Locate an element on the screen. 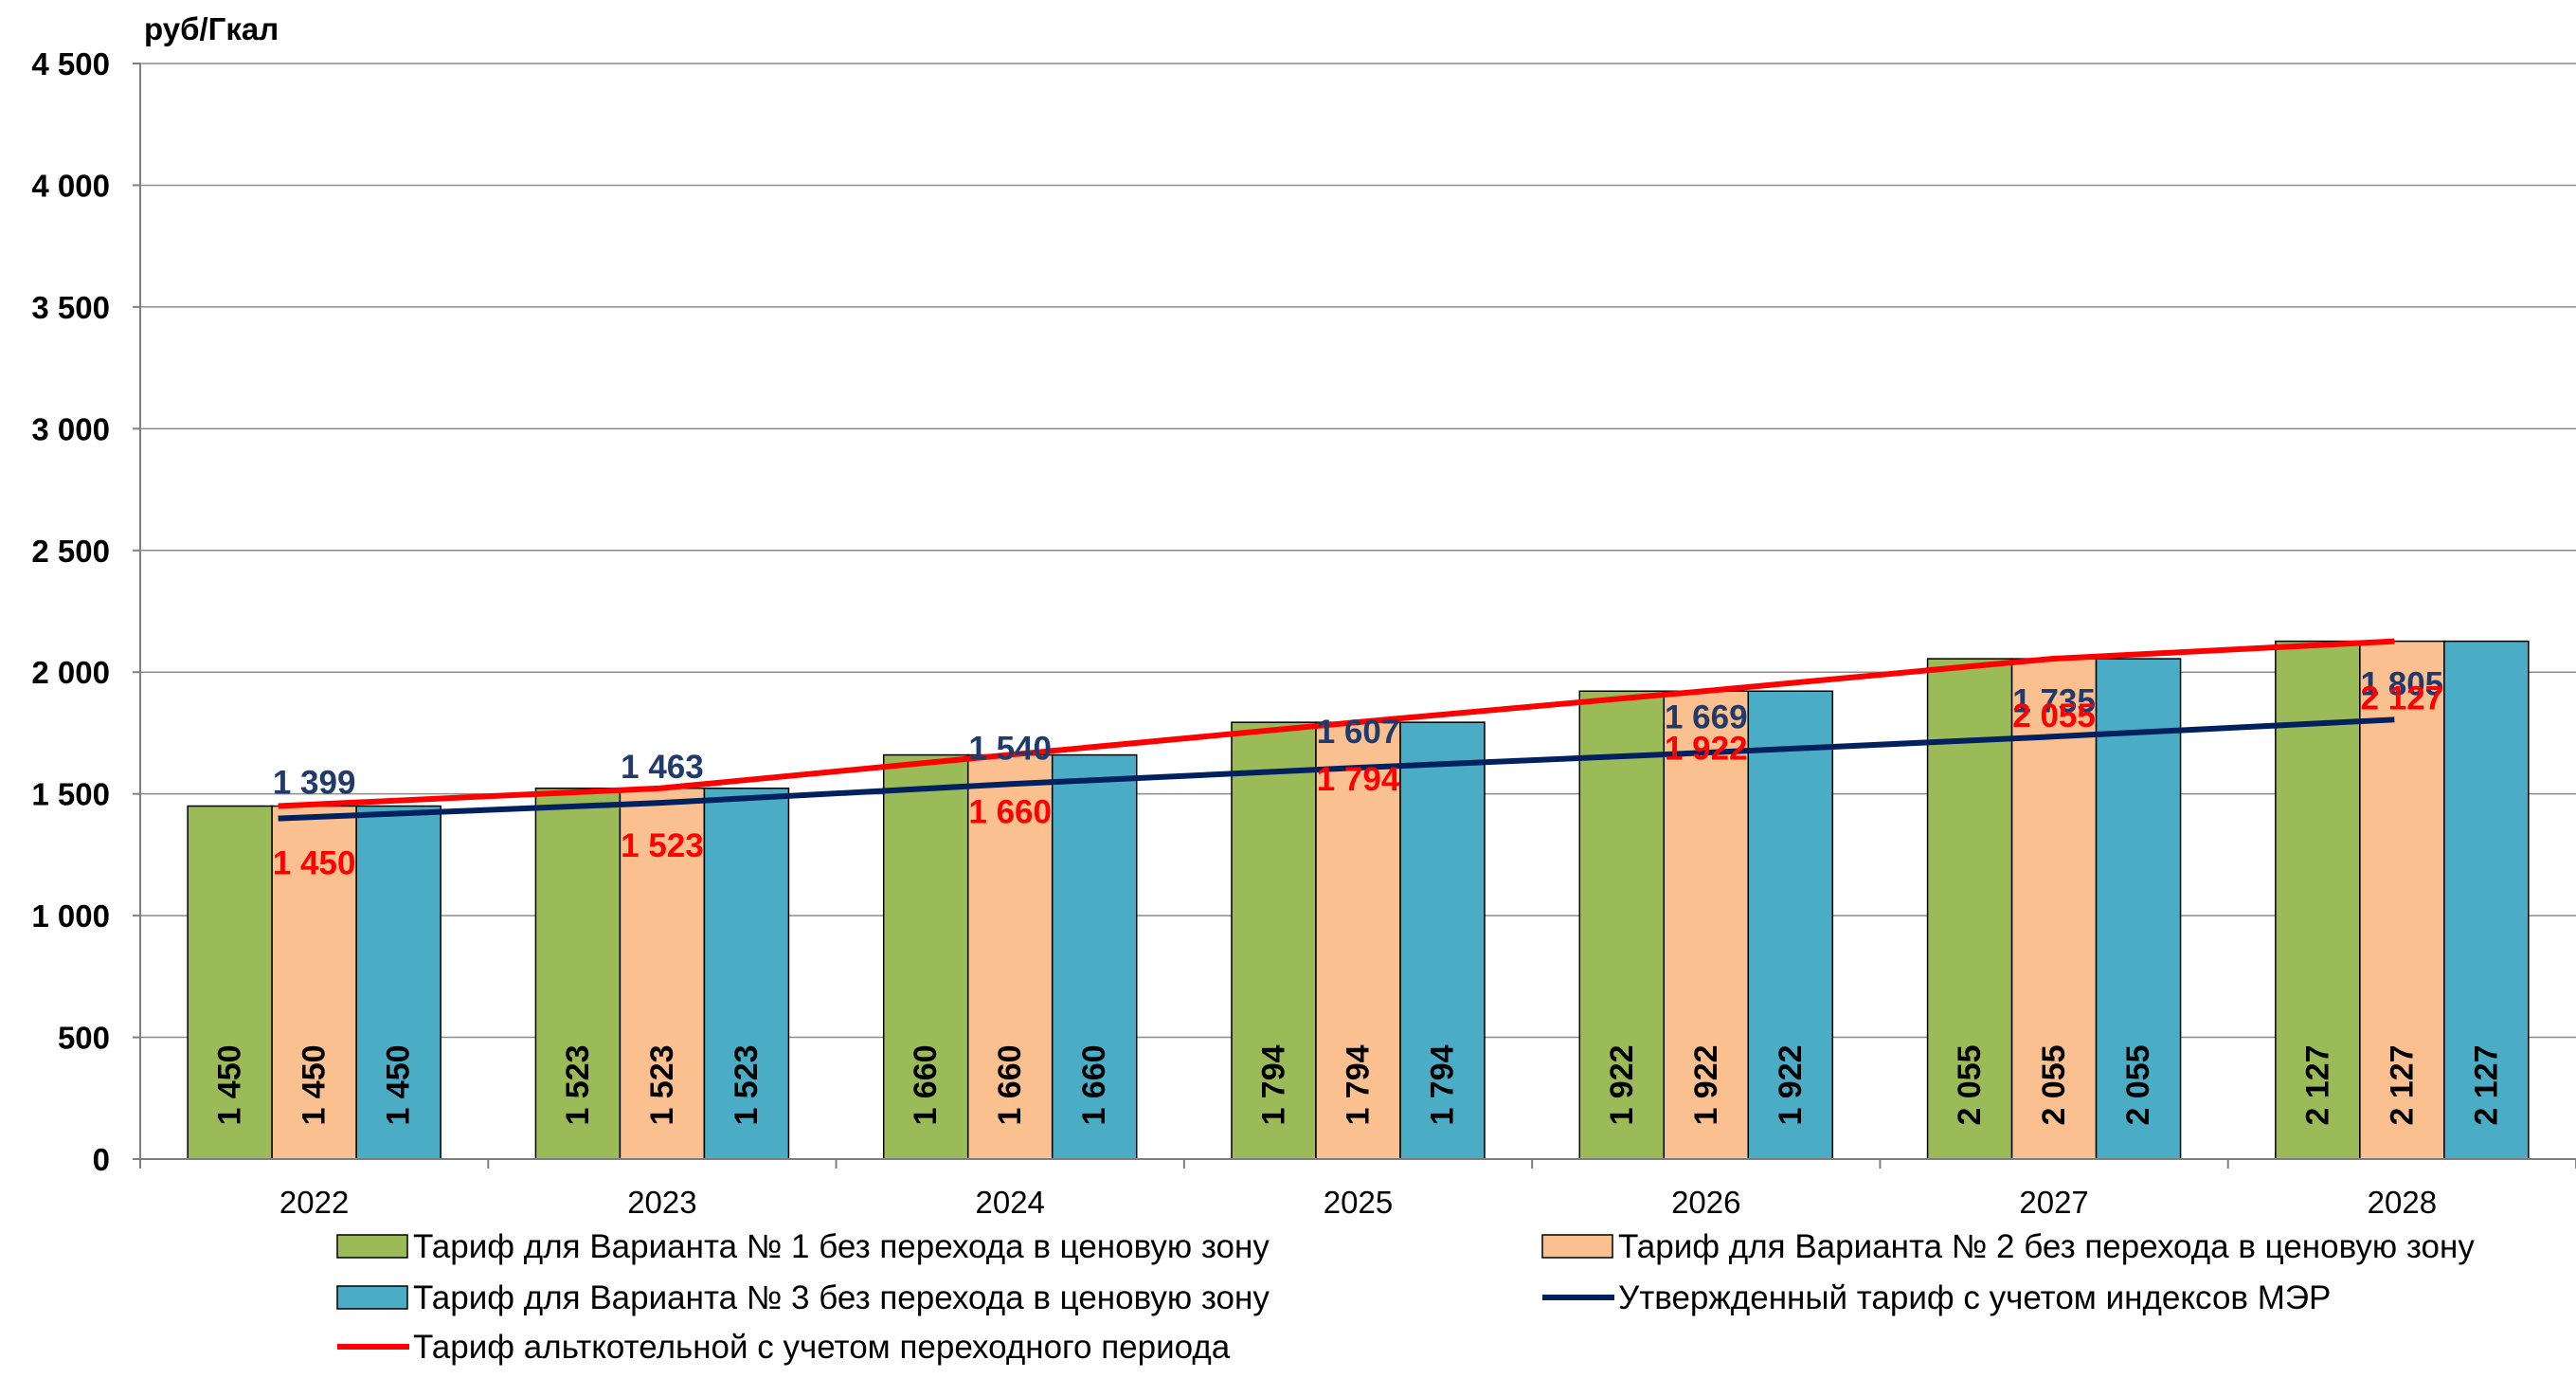 The width and height of the screenshot is (2576, 1378). line-data-label: 1 735 is located at coordinates (2054, 700).